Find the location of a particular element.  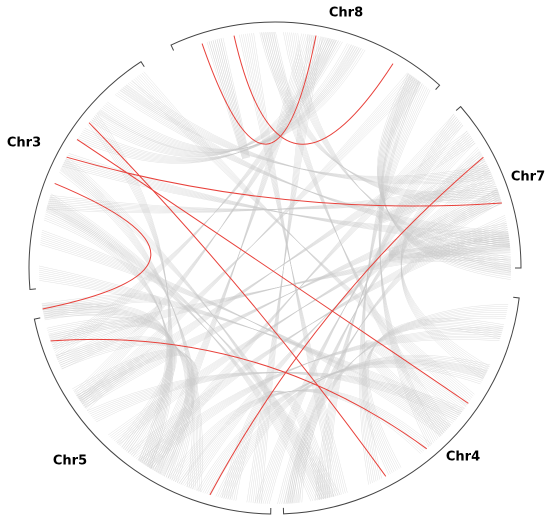

chromosome-label: Chr8 is located at coordinates (346, 13).